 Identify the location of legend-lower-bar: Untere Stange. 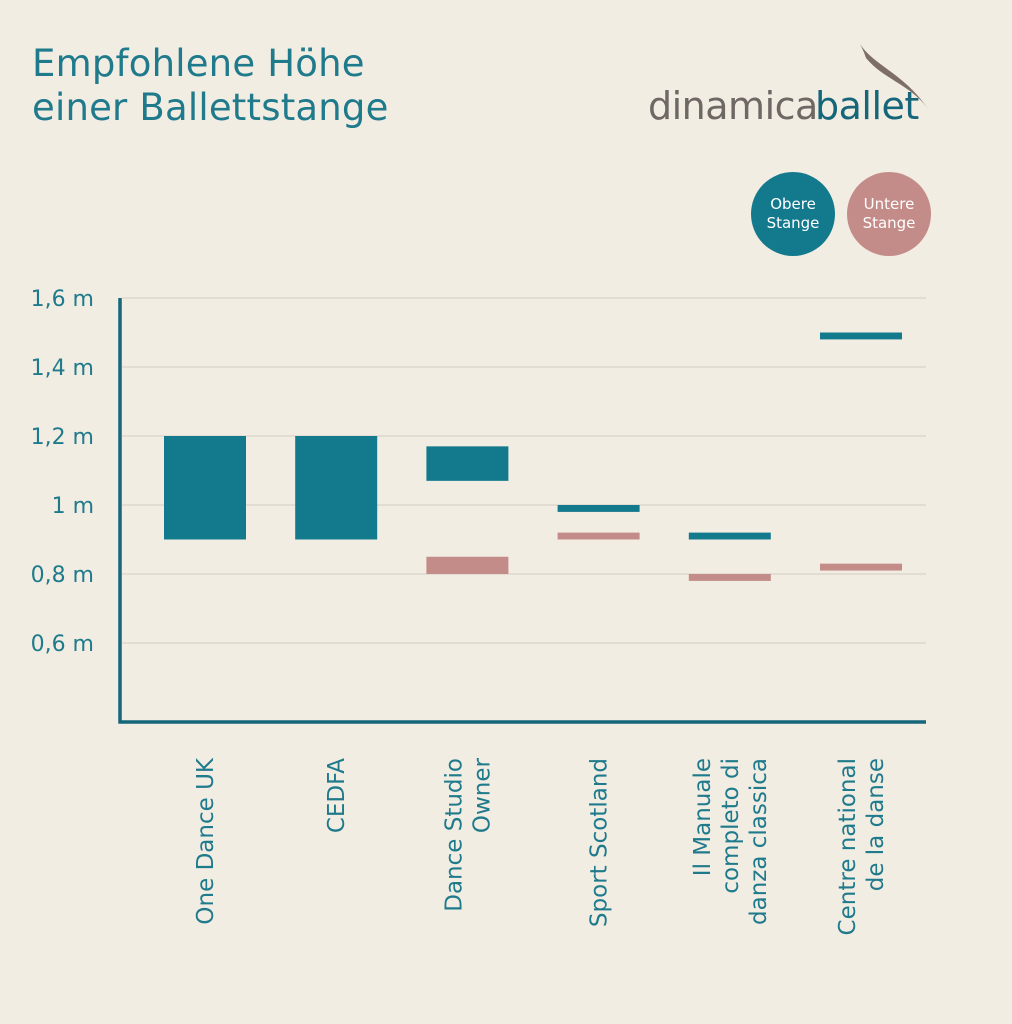
(889, 214).